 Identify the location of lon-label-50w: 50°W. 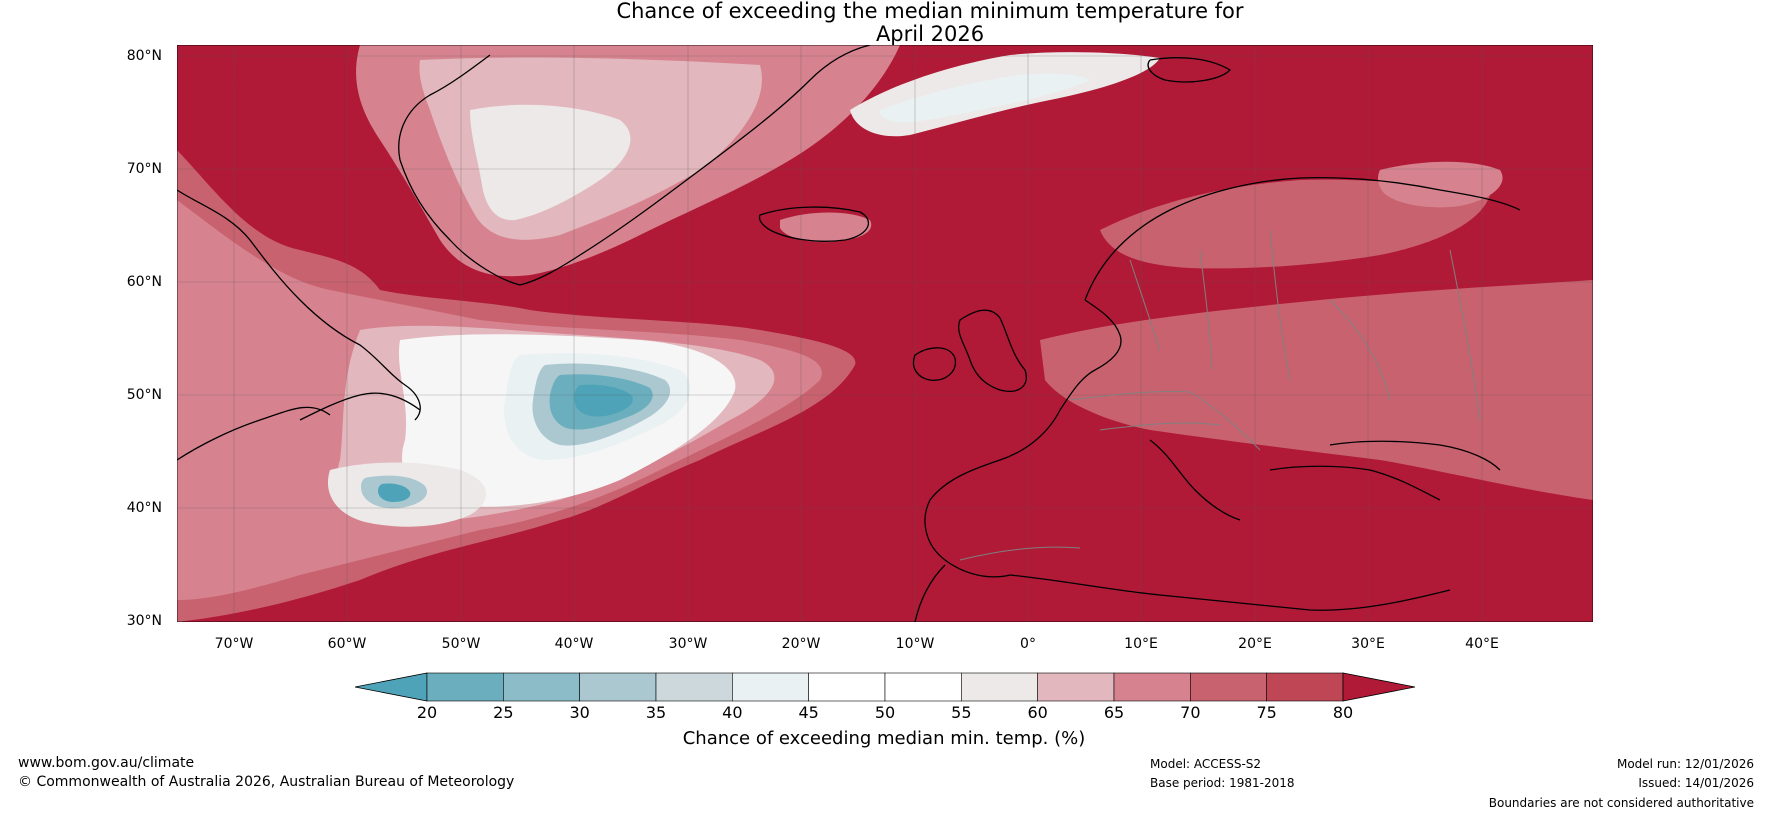
(461, 644).